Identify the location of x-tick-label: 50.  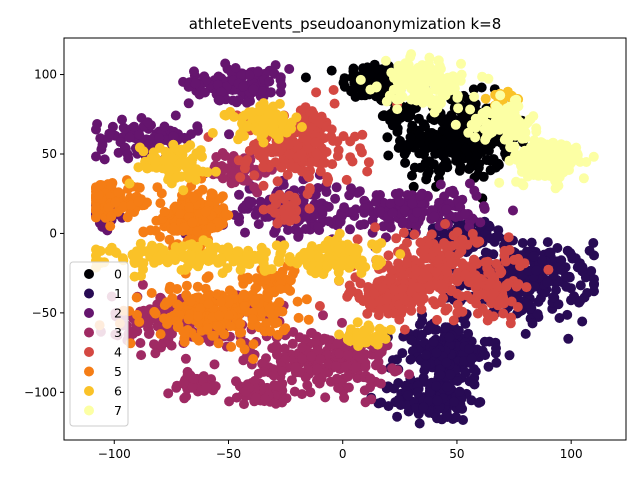
(456, 454).